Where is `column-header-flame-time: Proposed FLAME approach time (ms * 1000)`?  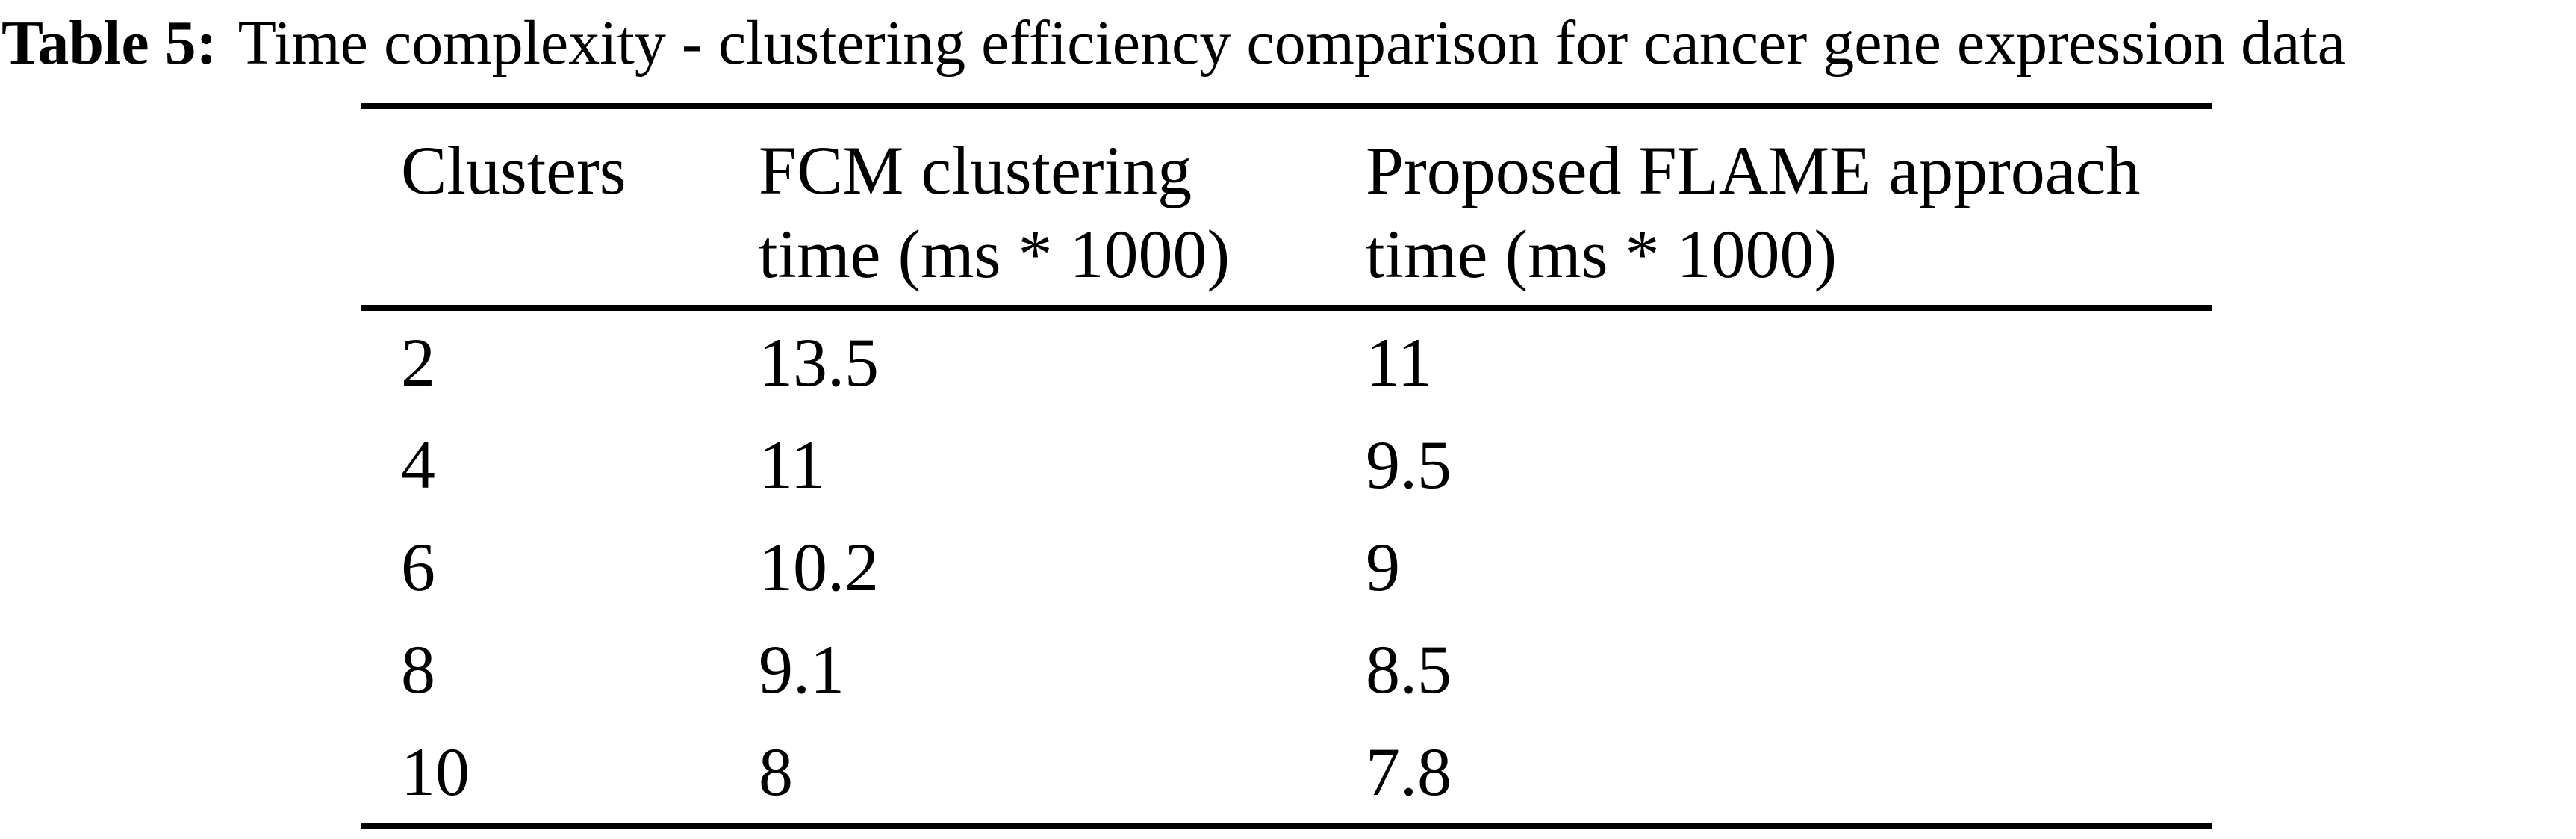 column-header-flame-time: Proposed FLAME approach time (ms * 1000) is located at coordinates (1789, 212).